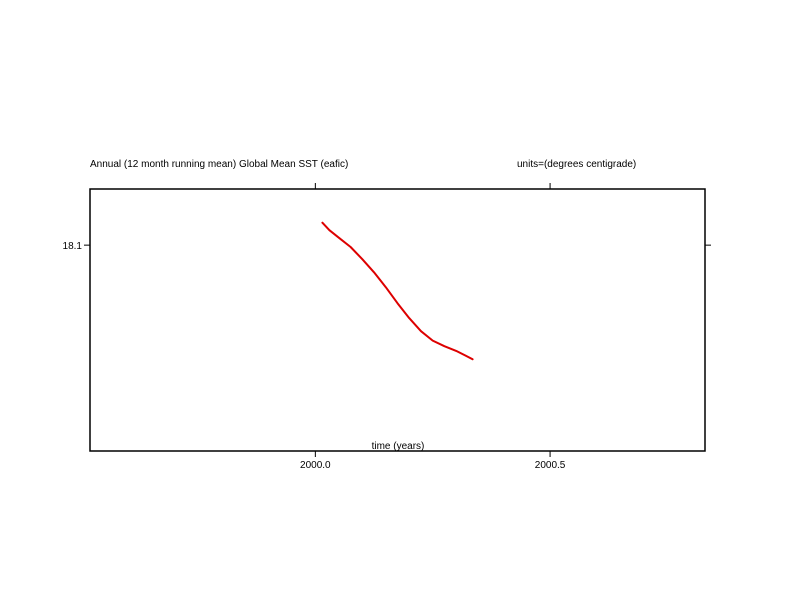 This screenshot has width=792, height=612. What do you see at coordinates (398, 446) in the screenshot?
I see `x-axis-label: time (years)` at bounding box center [398, 446].